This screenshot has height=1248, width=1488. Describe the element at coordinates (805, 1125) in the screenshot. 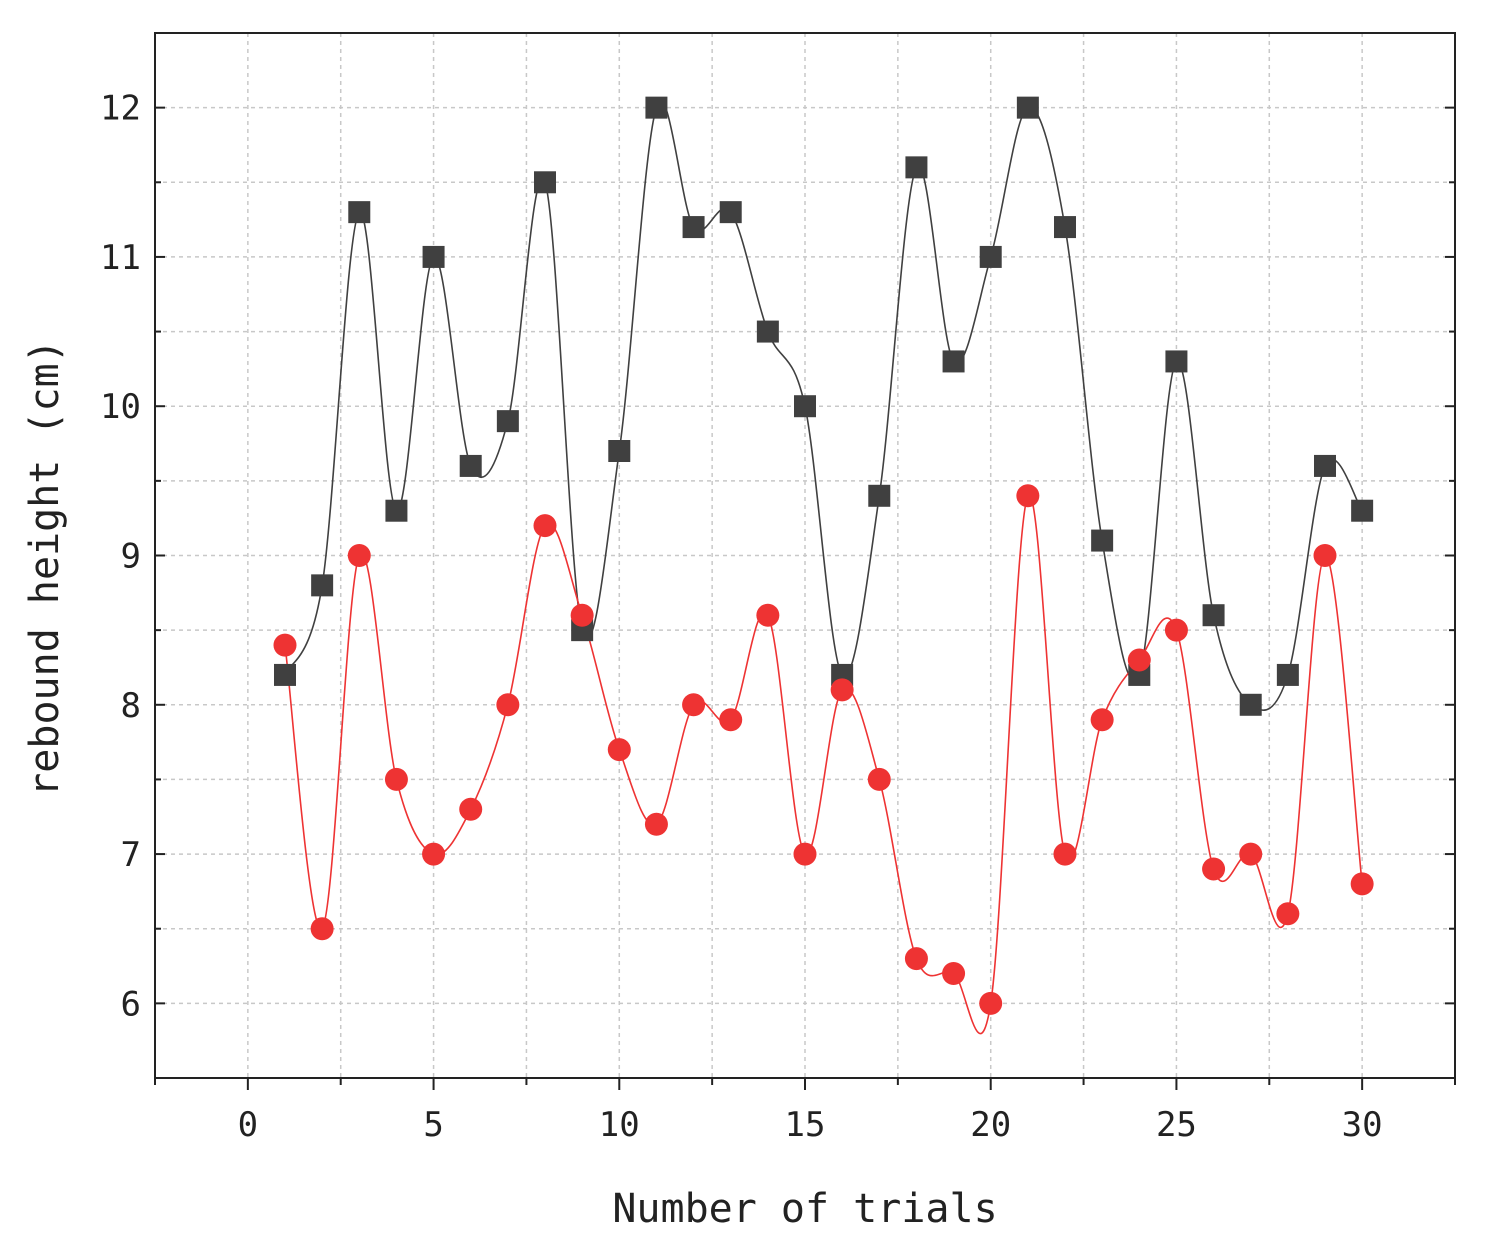

I see `x-tick-label: 15` at that location.